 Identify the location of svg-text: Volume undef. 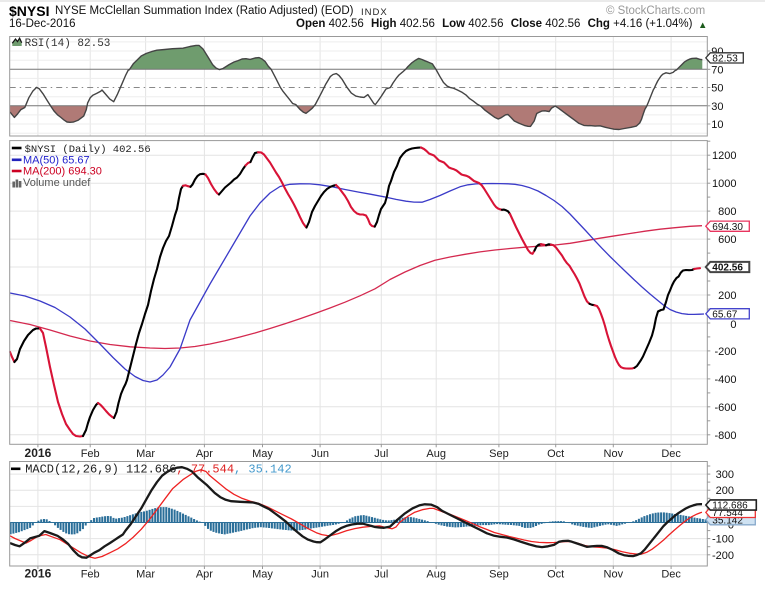
(57, 183).